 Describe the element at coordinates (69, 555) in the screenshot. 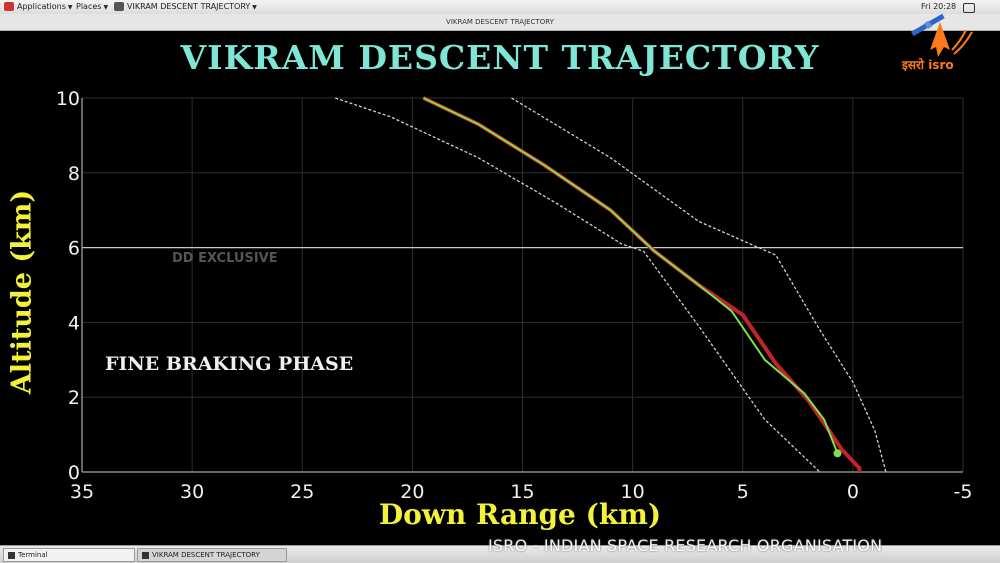

I see `taskbar-item-terminal: Terminal` at that location.